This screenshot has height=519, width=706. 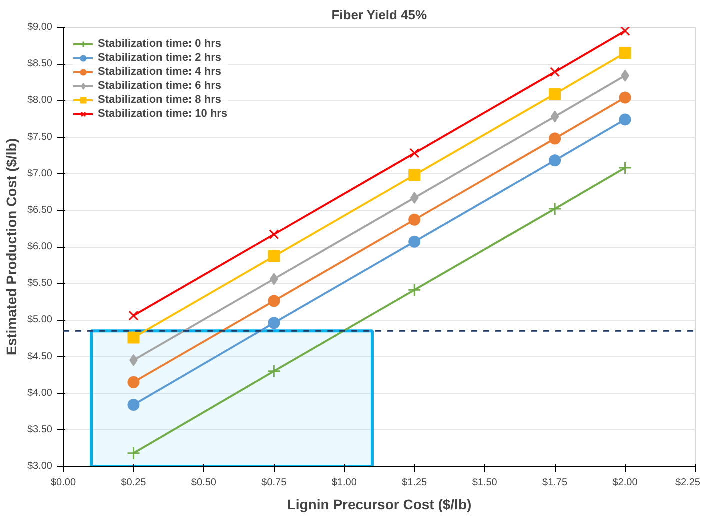 I want to click on x-tick-label: $0.75, so click(x=275, y=483).